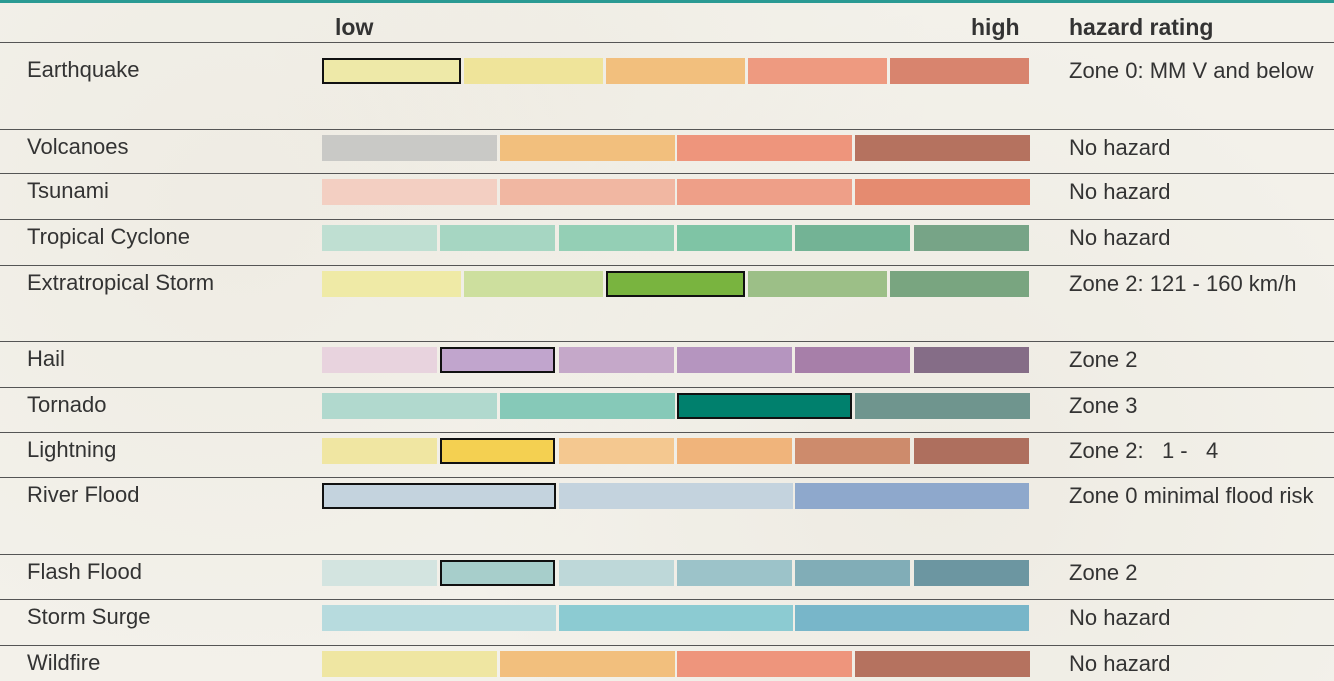 The width and height of the screenshot is (1334, 681). I want to click on hazard-label: Extratropical Storm, so click(121, 282).